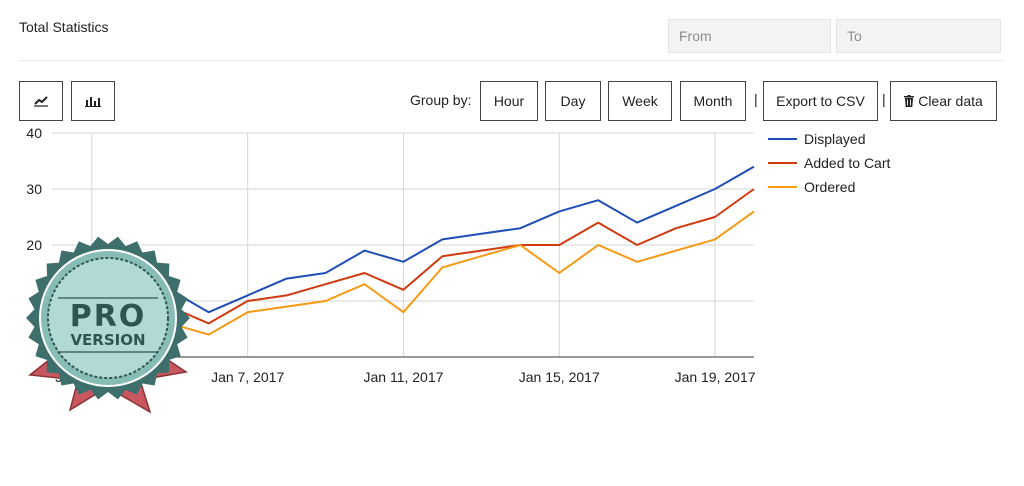 The height and width of the screenshot is (486, 1024). What do you see at coordinates (247, 377) in the screenshot?
I see `x-tick-label: Jan 7, 2017` at bounding box center [247, 377].